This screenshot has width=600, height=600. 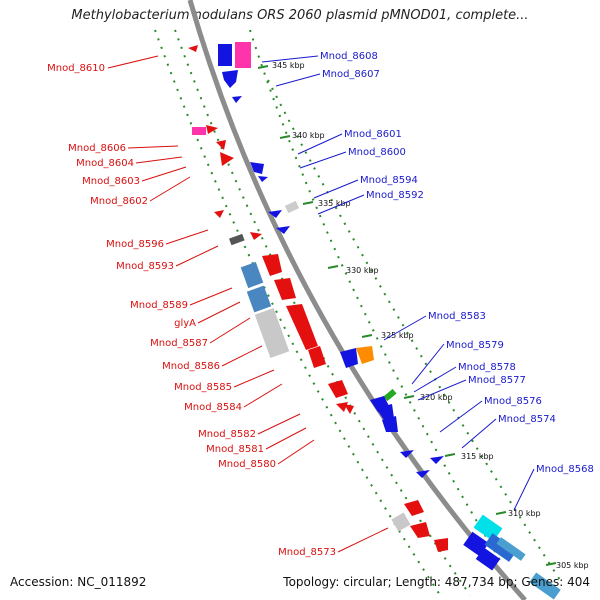 What do you see at coordinates (105, 163) in the screenshot?
I see `gene-label-left: Mnod_8604` at bounding box center [105, 163].